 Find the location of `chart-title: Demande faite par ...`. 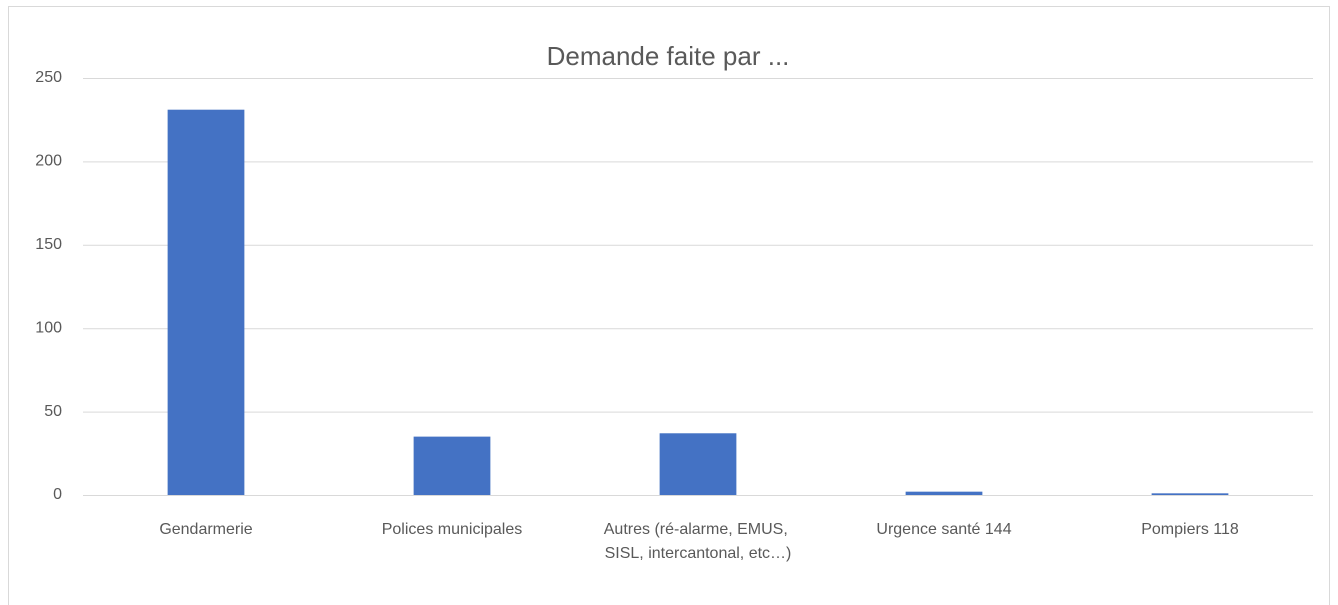

chart-title: Demande faite par ... is located at coordinates (668, 56).